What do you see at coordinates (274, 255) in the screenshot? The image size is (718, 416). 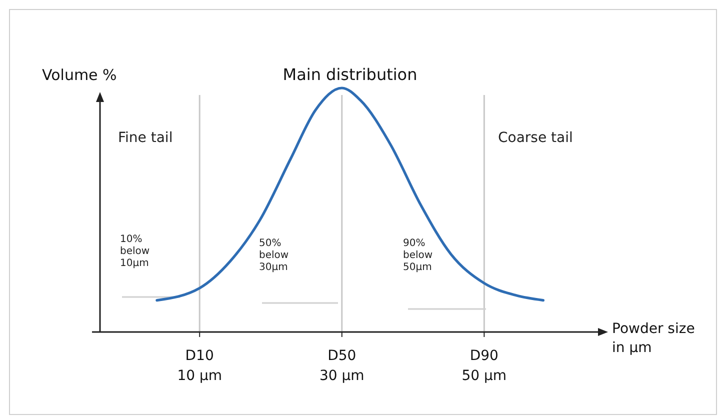 I see `annotation: 50% below 30µm` at bounding box center [274, 255].